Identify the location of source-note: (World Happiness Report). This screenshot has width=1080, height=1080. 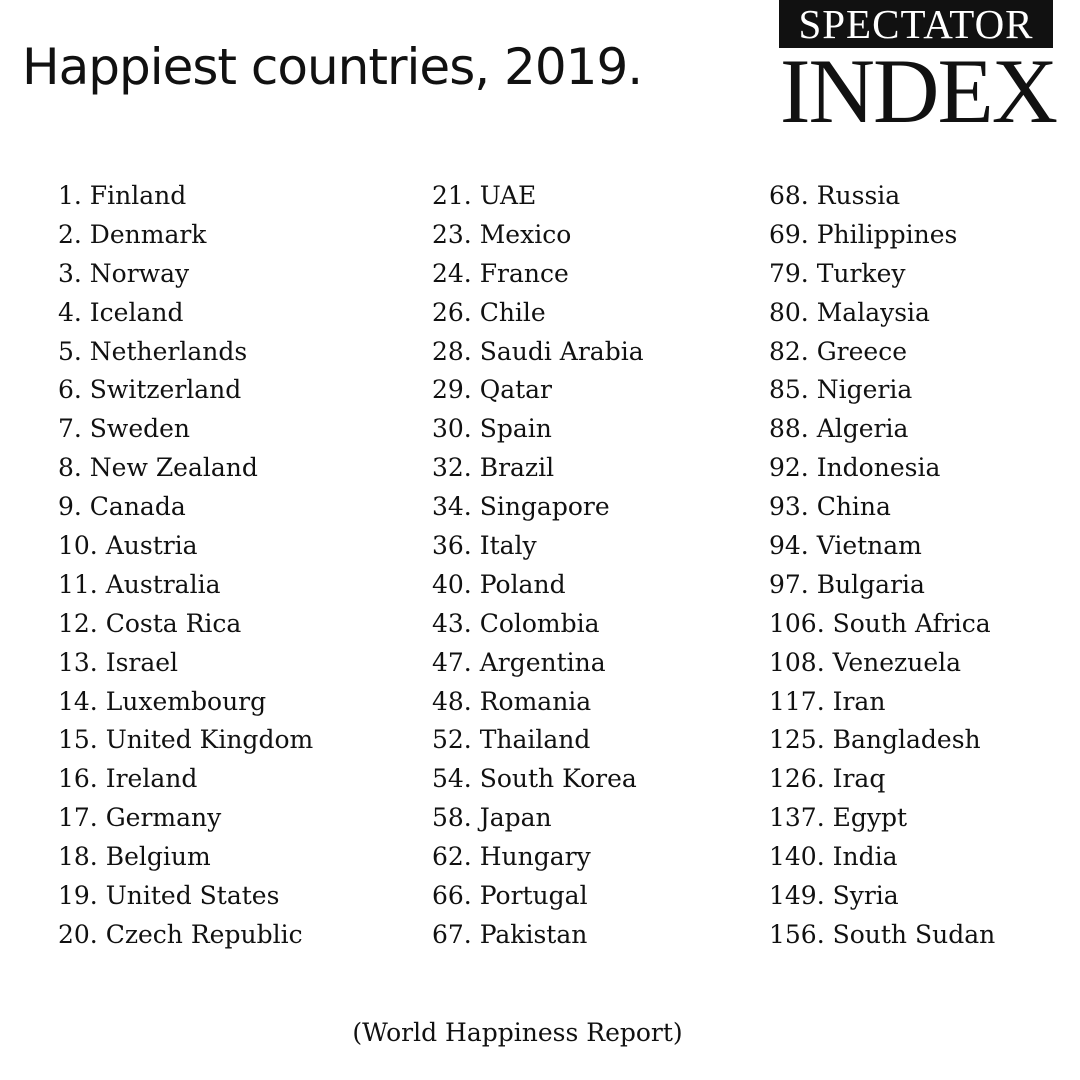
(517, 1032).